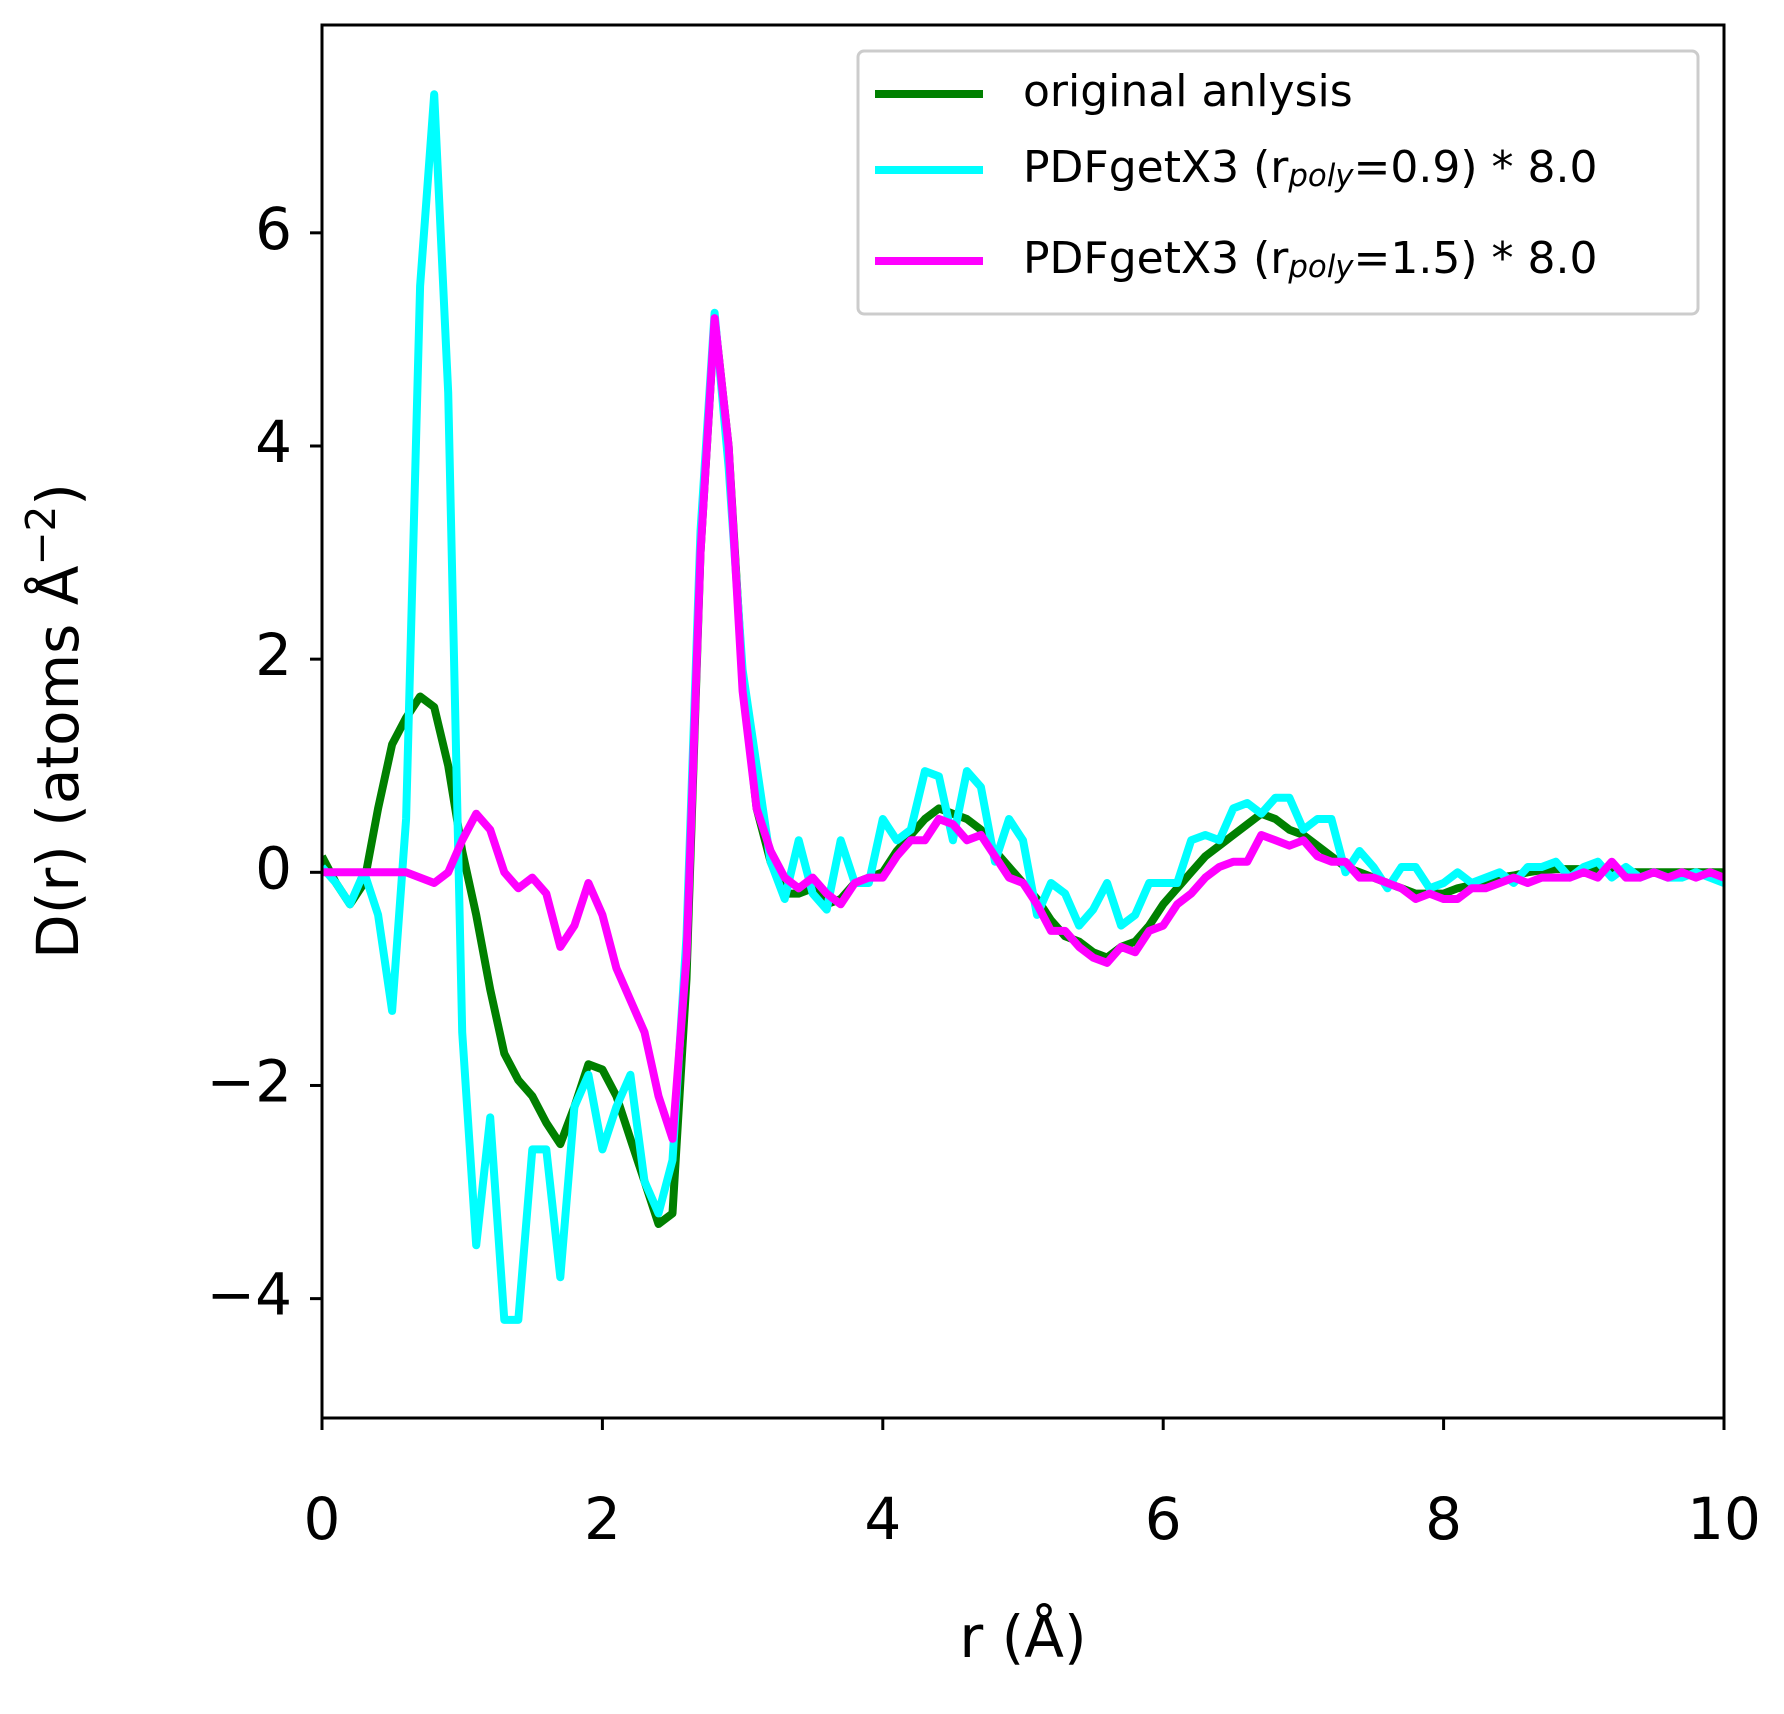 The height and width of the screenshot is (1714, 1784). Describe the element at coordinates (1310, 259) in the screenshot. I see `legend-label: PDFgetX3 (rpoly=1.5) * 8.0` at that location.